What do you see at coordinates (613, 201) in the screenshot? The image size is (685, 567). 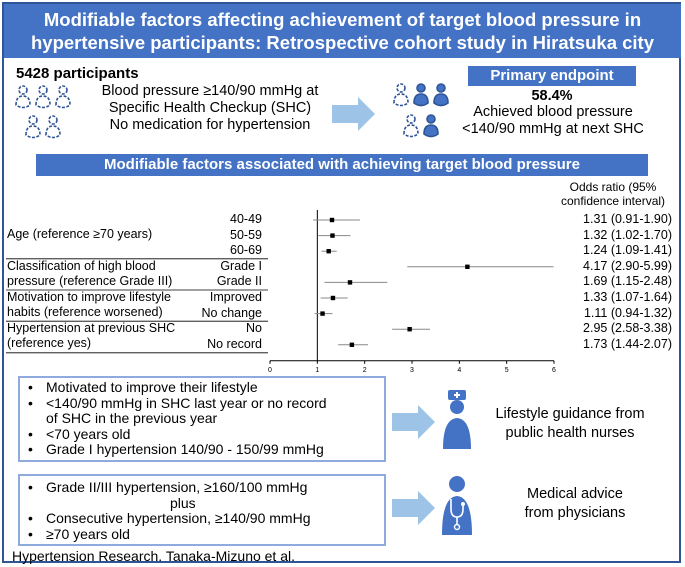 I see `or-header-line-2: confidence interval)` at bounding box center [613, 201].